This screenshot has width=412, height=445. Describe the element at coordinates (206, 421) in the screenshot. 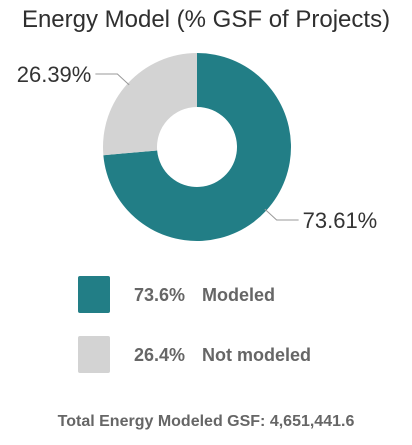

I see `total-gsf-footer: Total Energy Modeled GSF: 4,651,441.6` at that location.